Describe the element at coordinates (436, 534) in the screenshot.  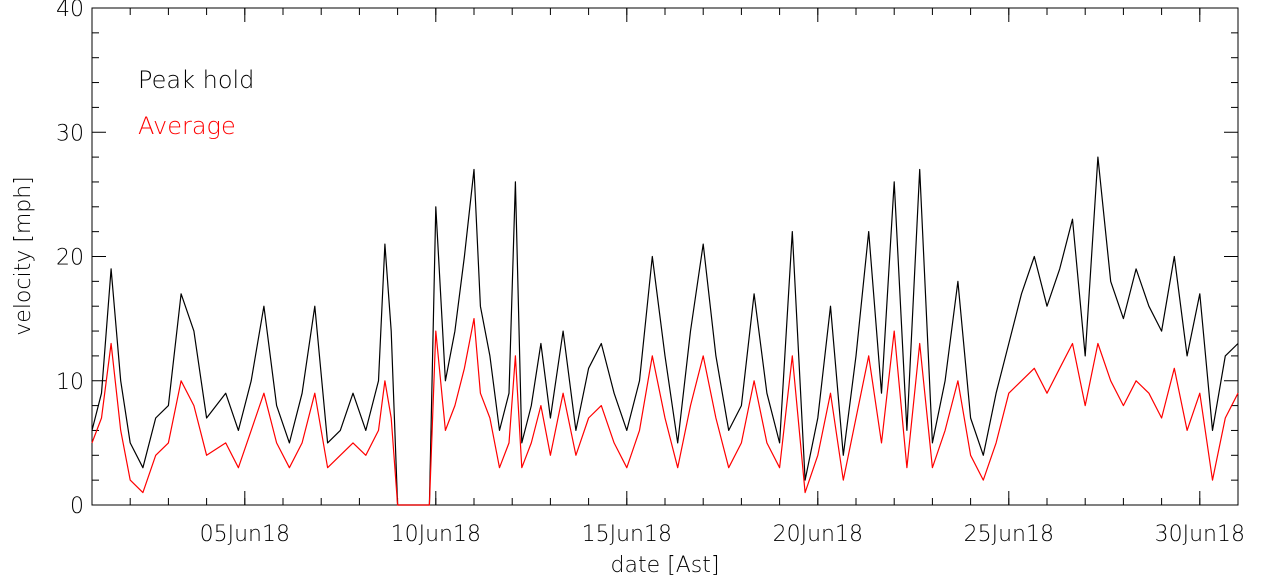
I see `x-tick-label: 10Jun18` at that location.